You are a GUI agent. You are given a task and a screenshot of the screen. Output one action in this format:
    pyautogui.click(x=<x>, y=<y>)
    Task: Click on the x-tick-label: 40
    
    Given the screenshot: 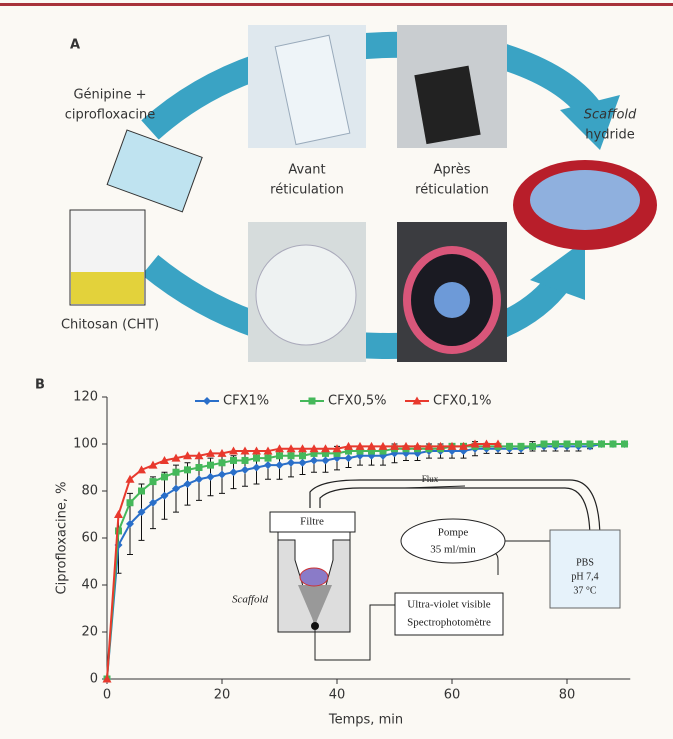 What is the action you would take?
    pyautogui.click(x=337, y=695)
    